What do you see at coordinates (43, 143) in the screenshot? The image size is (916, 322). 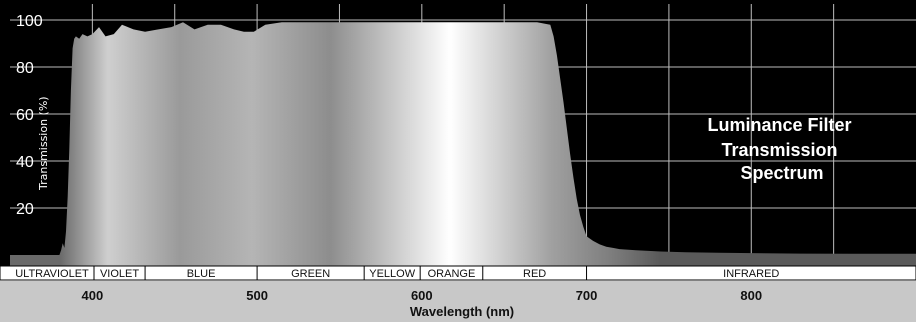 I see `y-axis-label: Transmission (%)` at bounding box center [43, 143].